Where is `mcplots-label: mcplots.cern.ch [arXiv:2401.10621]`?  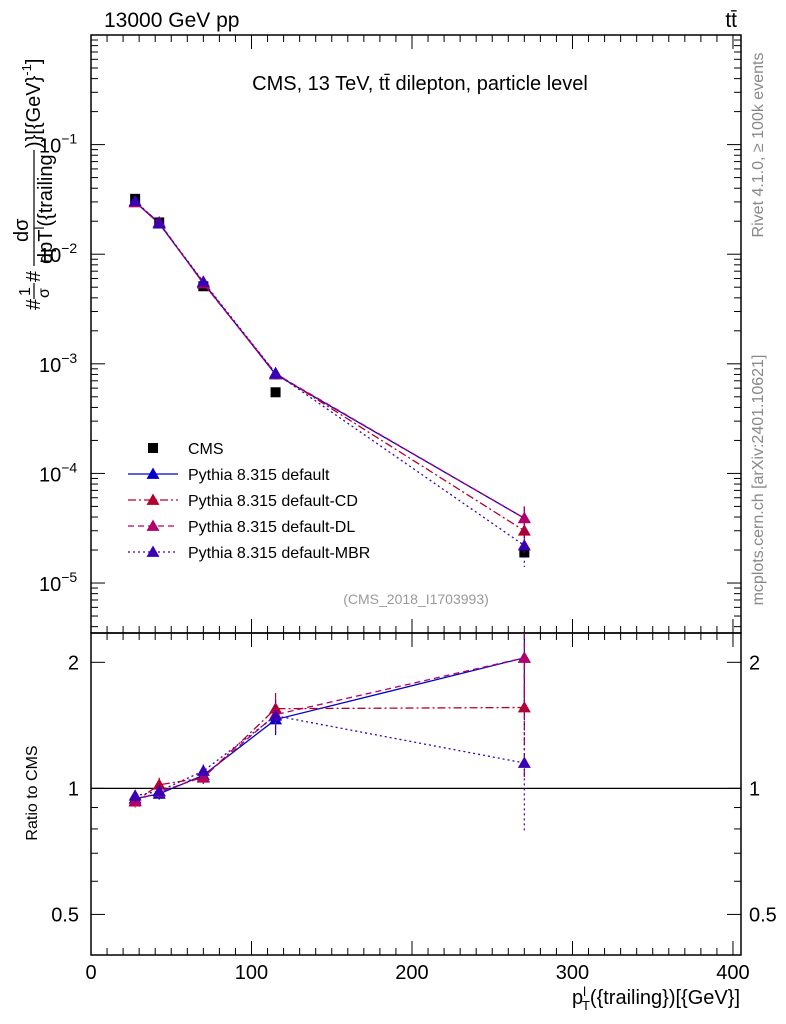
mcplots-label: mcplots.cern.ch [arXiv:2401.10621] is located at coordinates (758, 480).